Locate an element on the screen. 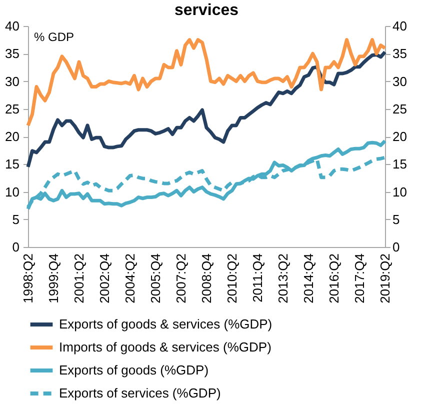  x-tick-label: 2017:Q4 is located at coordinates (359, 279).